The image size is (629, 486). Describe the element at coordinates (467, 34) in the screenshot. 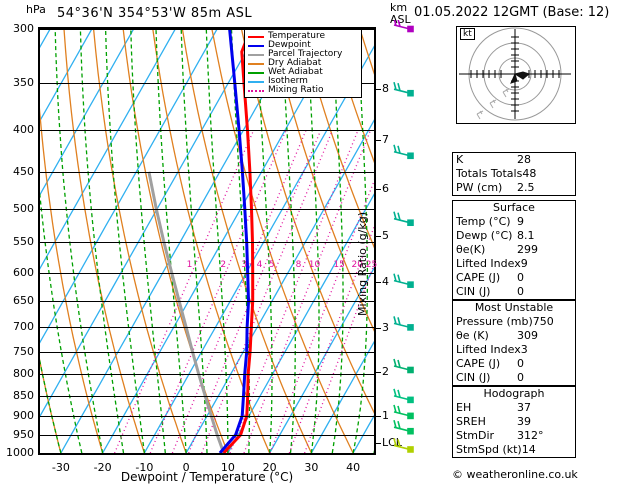

I see `hodograph-unit-label: kt` at that location.